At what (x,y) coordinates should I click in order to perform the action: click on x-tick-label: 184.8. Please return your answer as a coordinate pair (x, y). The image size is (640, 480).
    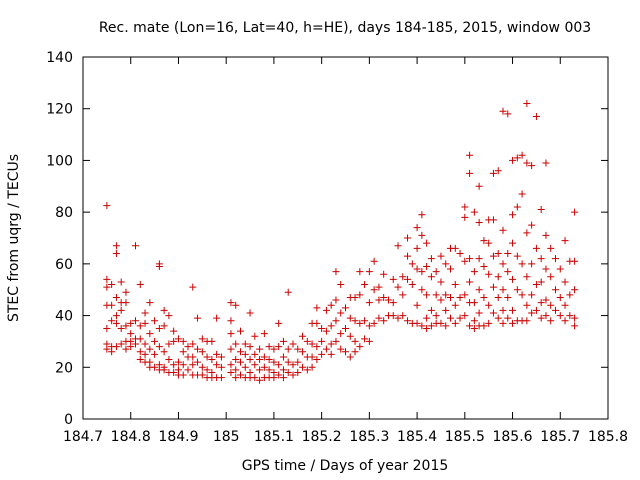
    Looking at the image, I should click on (131, 437).